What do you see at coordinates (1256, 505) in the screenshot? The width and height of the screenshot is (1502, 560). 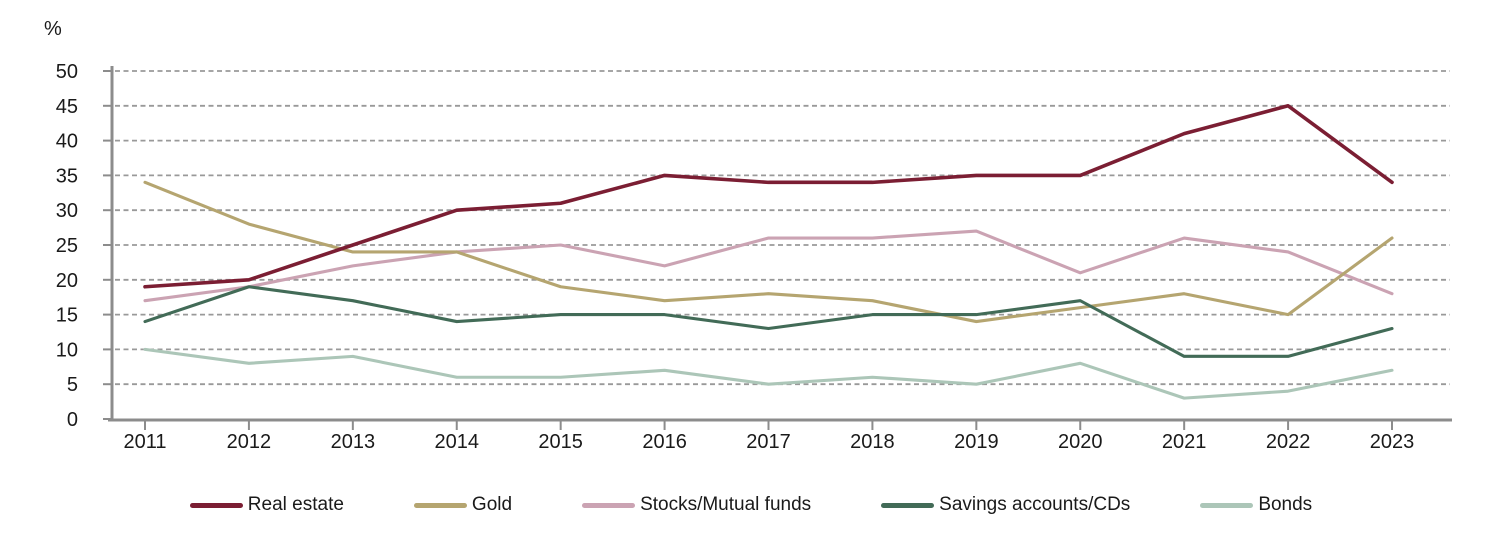 I see `legend-item-bonds: Bonds` at bounding box center [1256, 505].